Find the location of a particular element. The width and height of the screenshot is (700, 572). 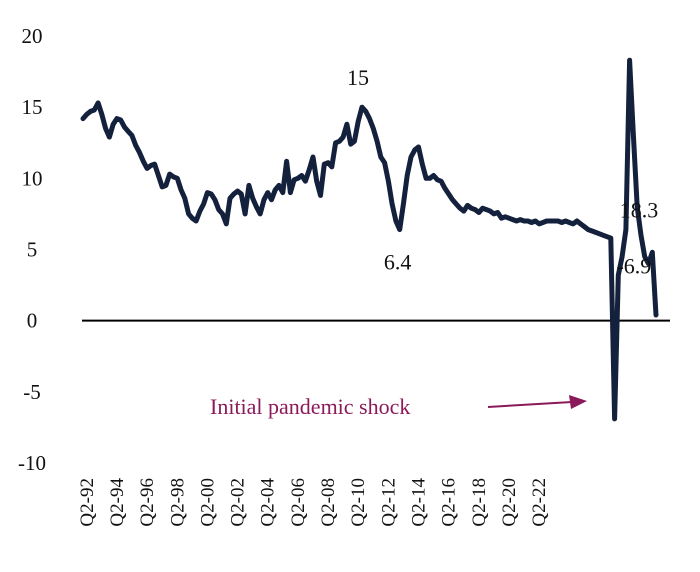

x-tick-label: Q2-18 is located at coordinates (479, 502).